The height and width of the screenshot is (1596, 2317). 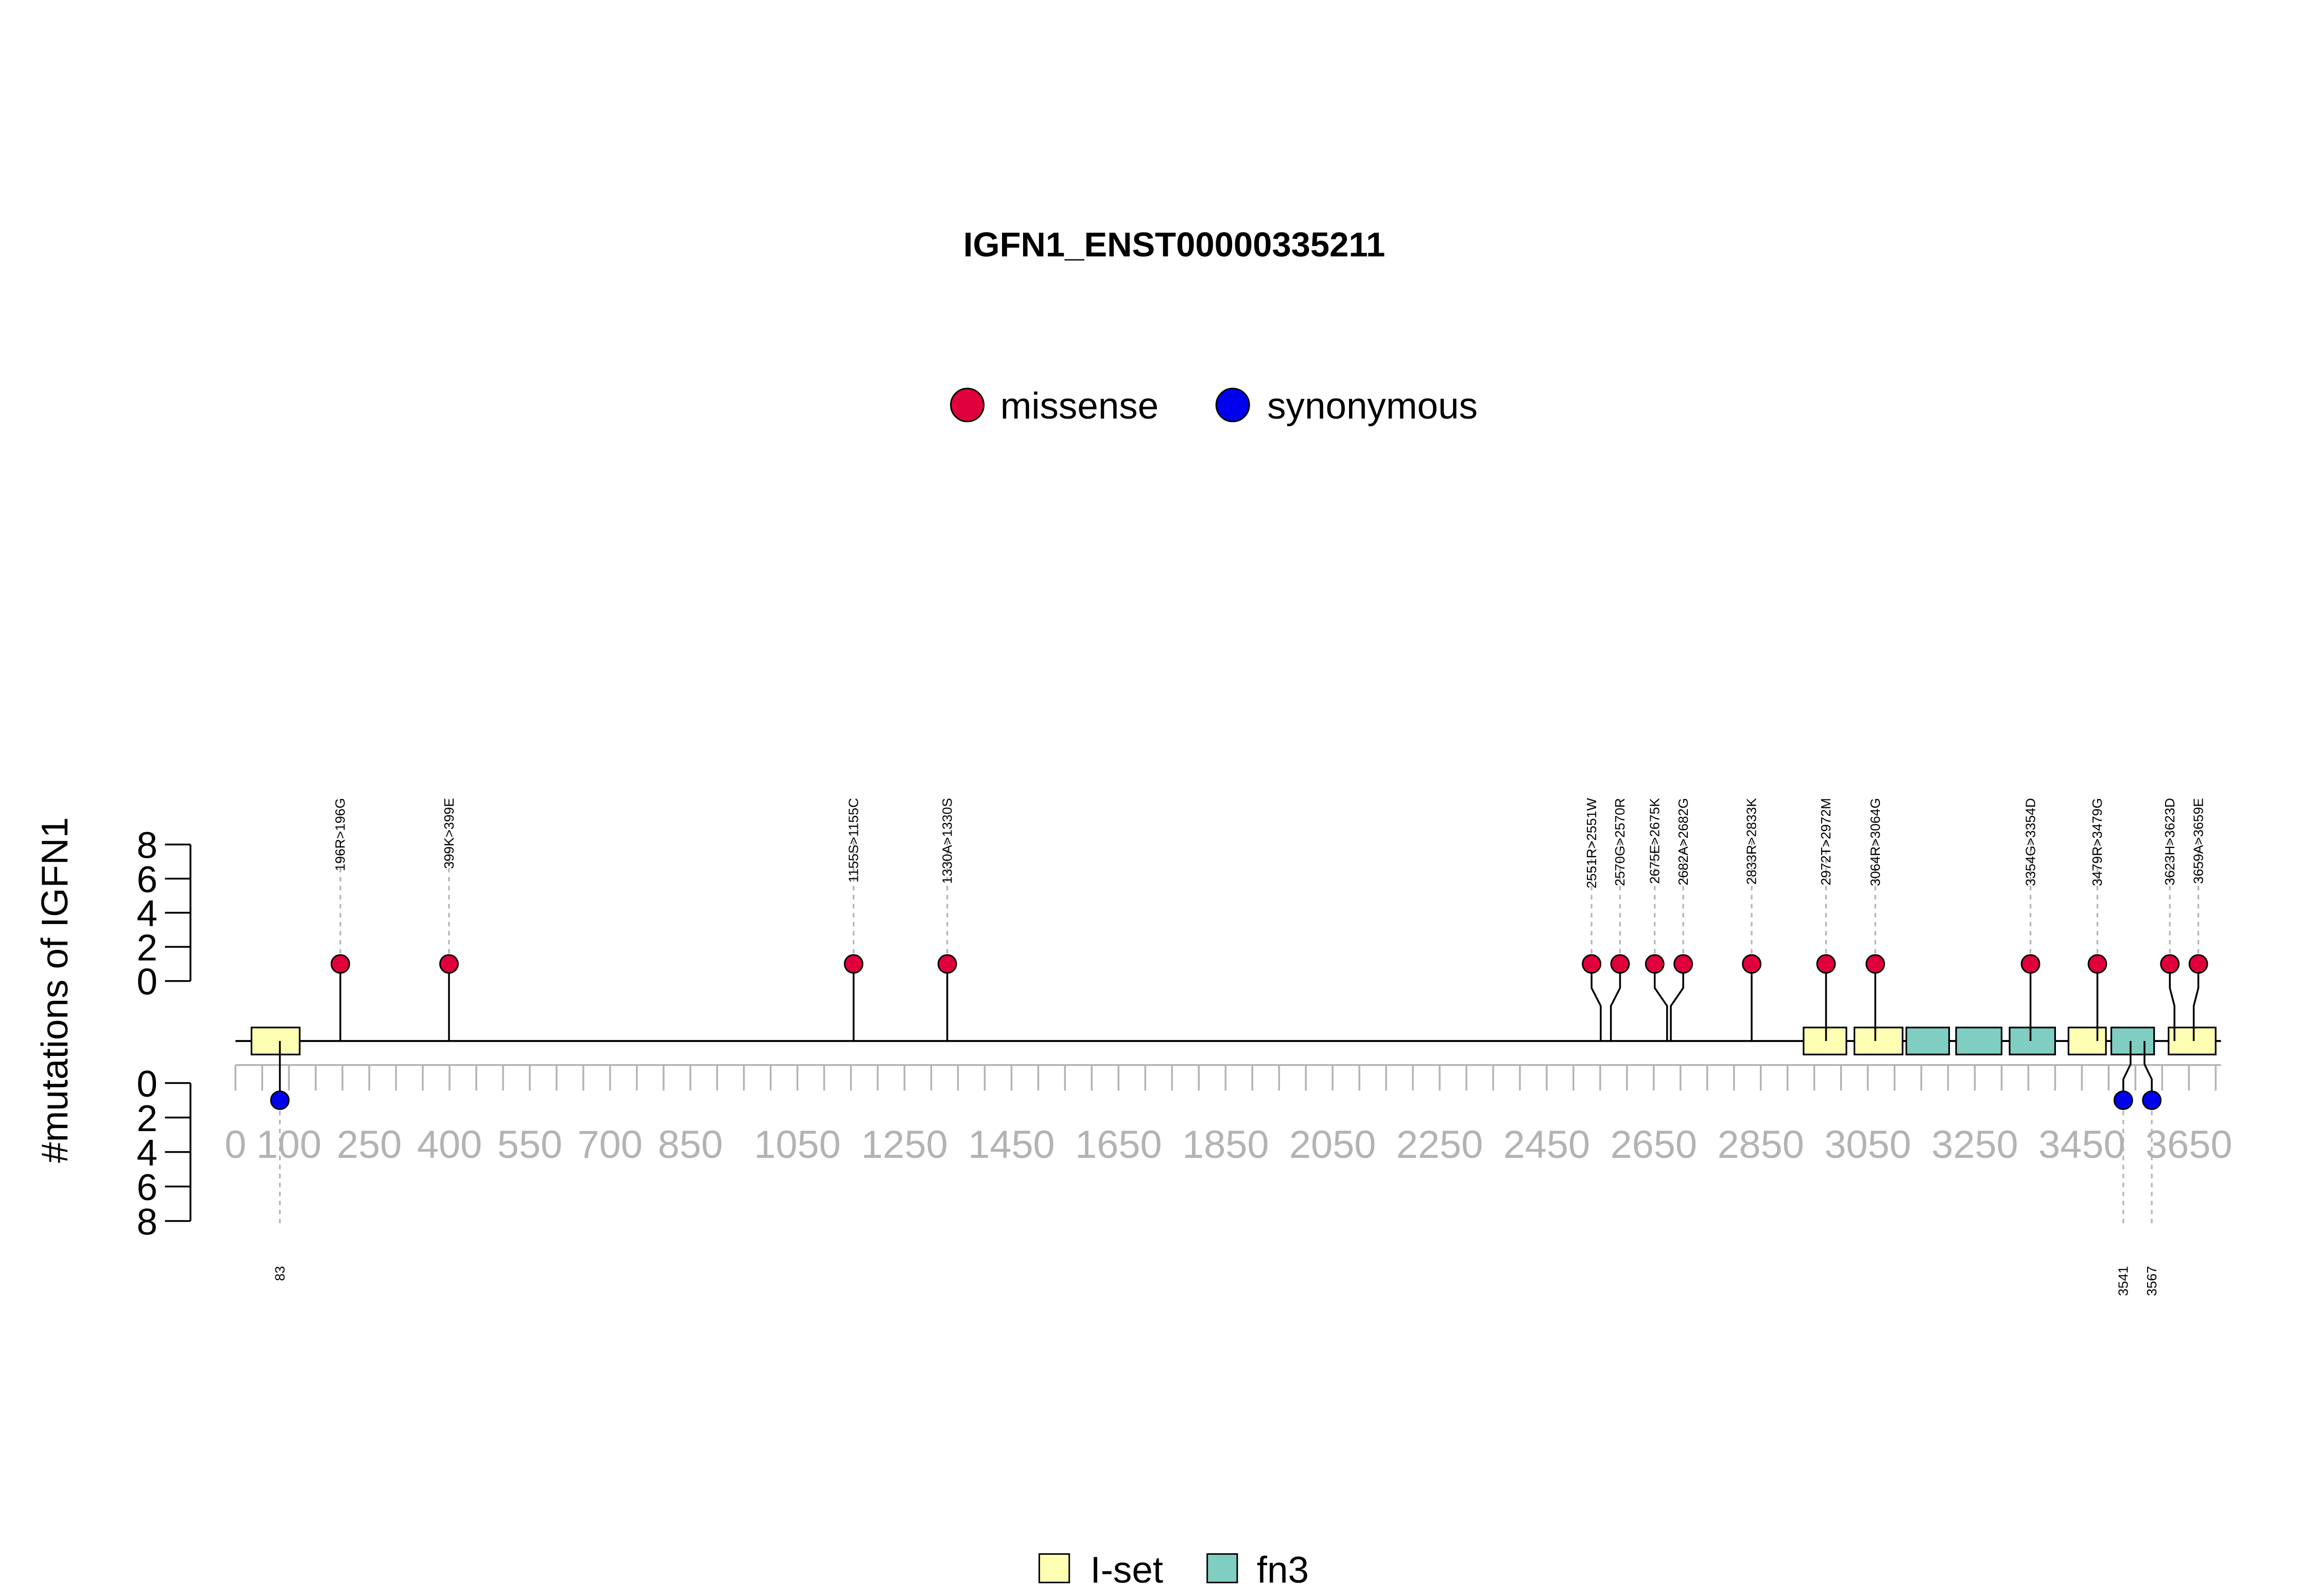 I want to click on missense-label: 1330A>1330S, so click(x=947, y=841).